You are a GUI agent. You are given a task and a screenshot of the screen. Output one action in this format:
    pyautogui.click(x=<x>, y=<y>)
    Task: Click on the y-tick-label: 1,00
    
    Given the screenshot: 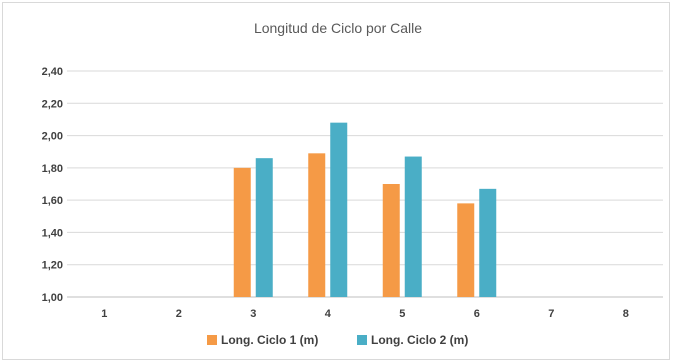 What is the action you would take?
    pyautogui.click(x=52, y=298)
    